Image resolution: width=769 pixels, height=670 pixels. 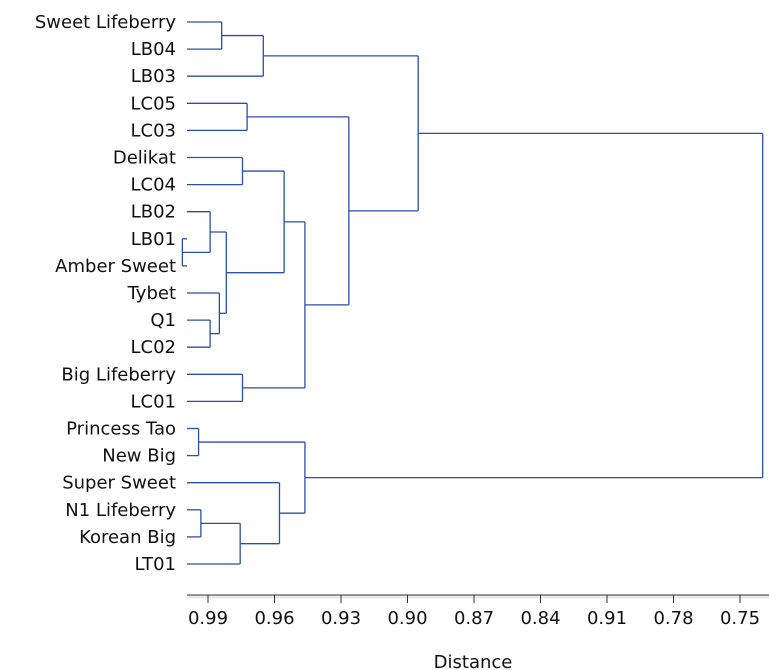 What do you see at coordinates (115, 266) in the screenshot?
I see `leaf-label: Amber Sweet` at bounding box center [115, 266].